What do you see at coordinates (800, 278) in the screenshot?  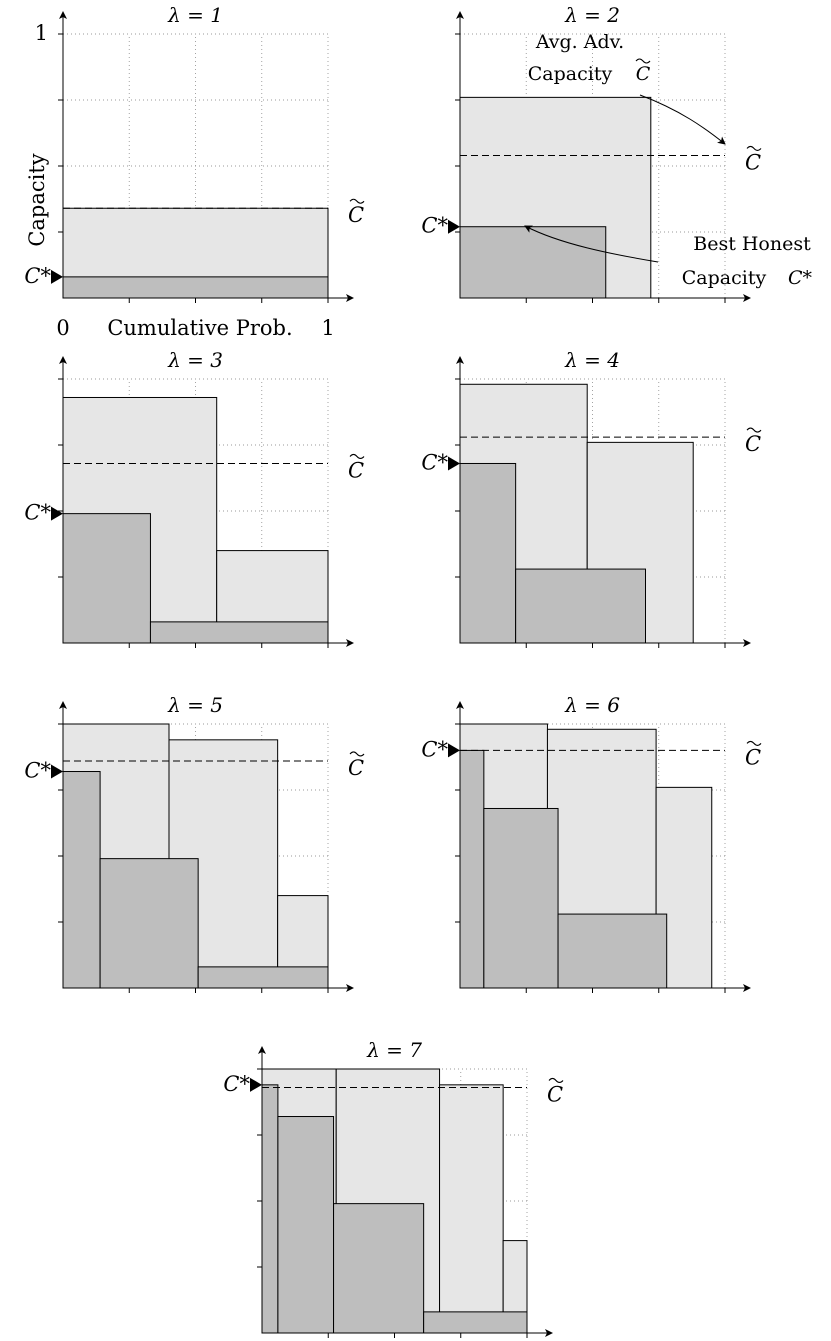 I see `best-honest-label-cstar: C*` at bounding box center [800, 278].